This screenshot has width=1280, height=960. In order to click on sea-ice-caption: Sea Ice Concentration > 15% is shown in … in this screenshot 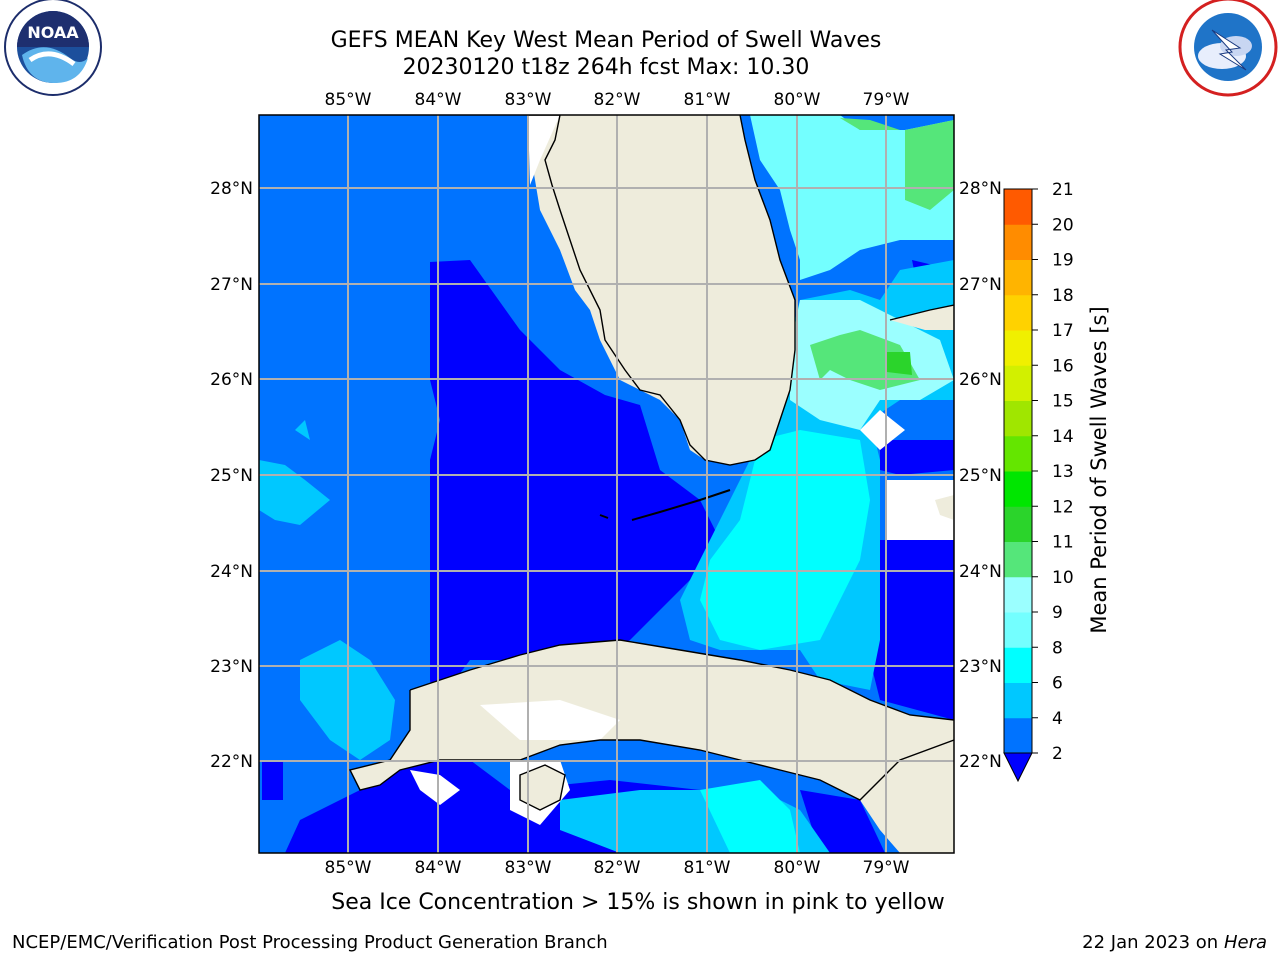, I will do `click(638, 902)`.